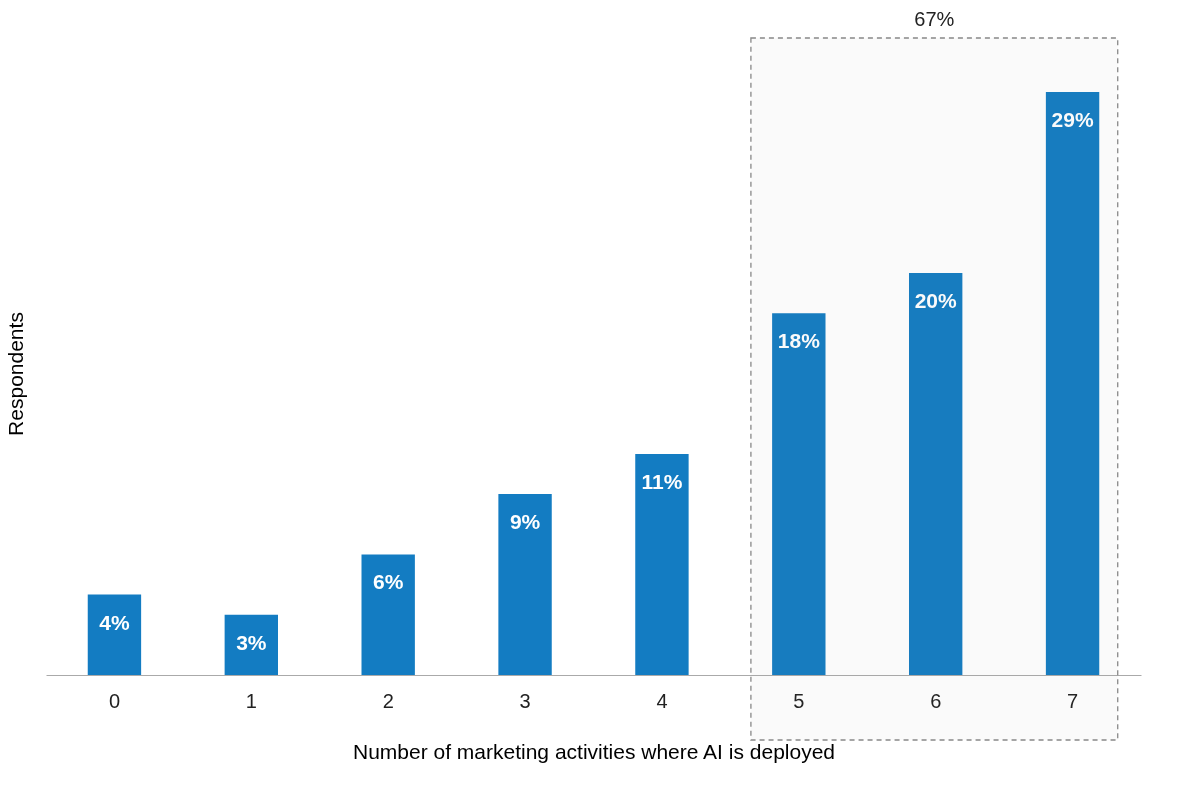  What do you see at coordinates (662, 481) in the screenshot?
I see `data-label: 11%` at bounding box center [662, 481].